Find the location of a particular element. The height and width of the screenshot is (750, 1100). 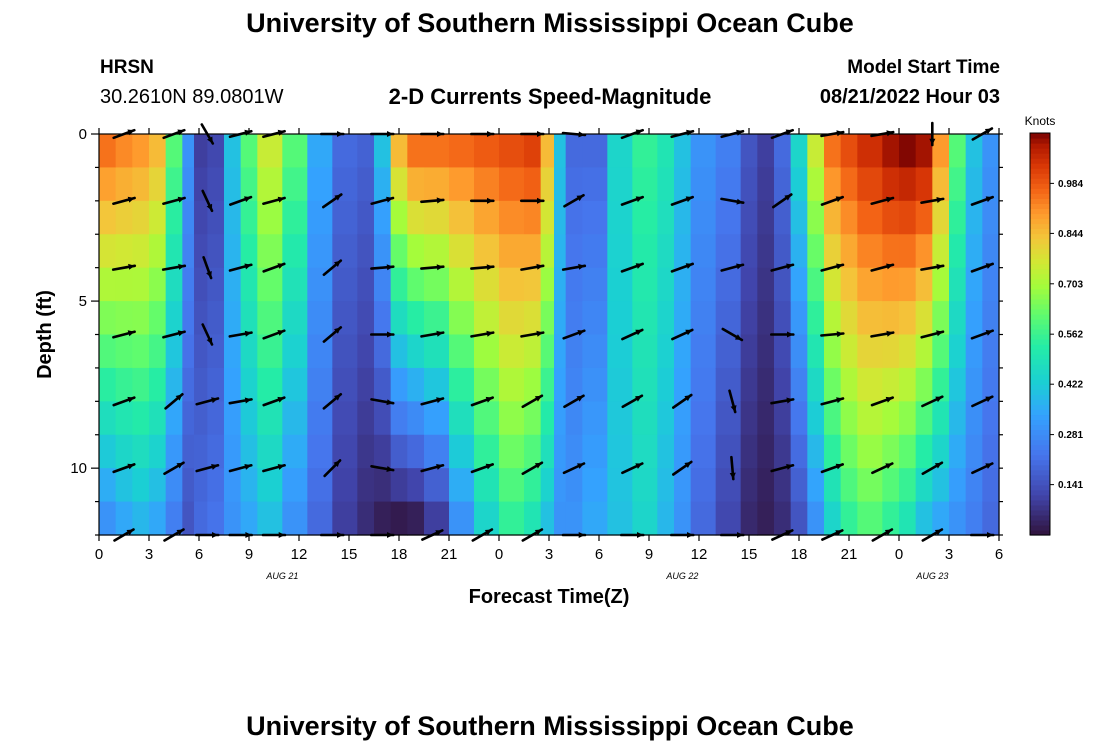

x-tick-label: 12 is located at coordinates (299, 554).